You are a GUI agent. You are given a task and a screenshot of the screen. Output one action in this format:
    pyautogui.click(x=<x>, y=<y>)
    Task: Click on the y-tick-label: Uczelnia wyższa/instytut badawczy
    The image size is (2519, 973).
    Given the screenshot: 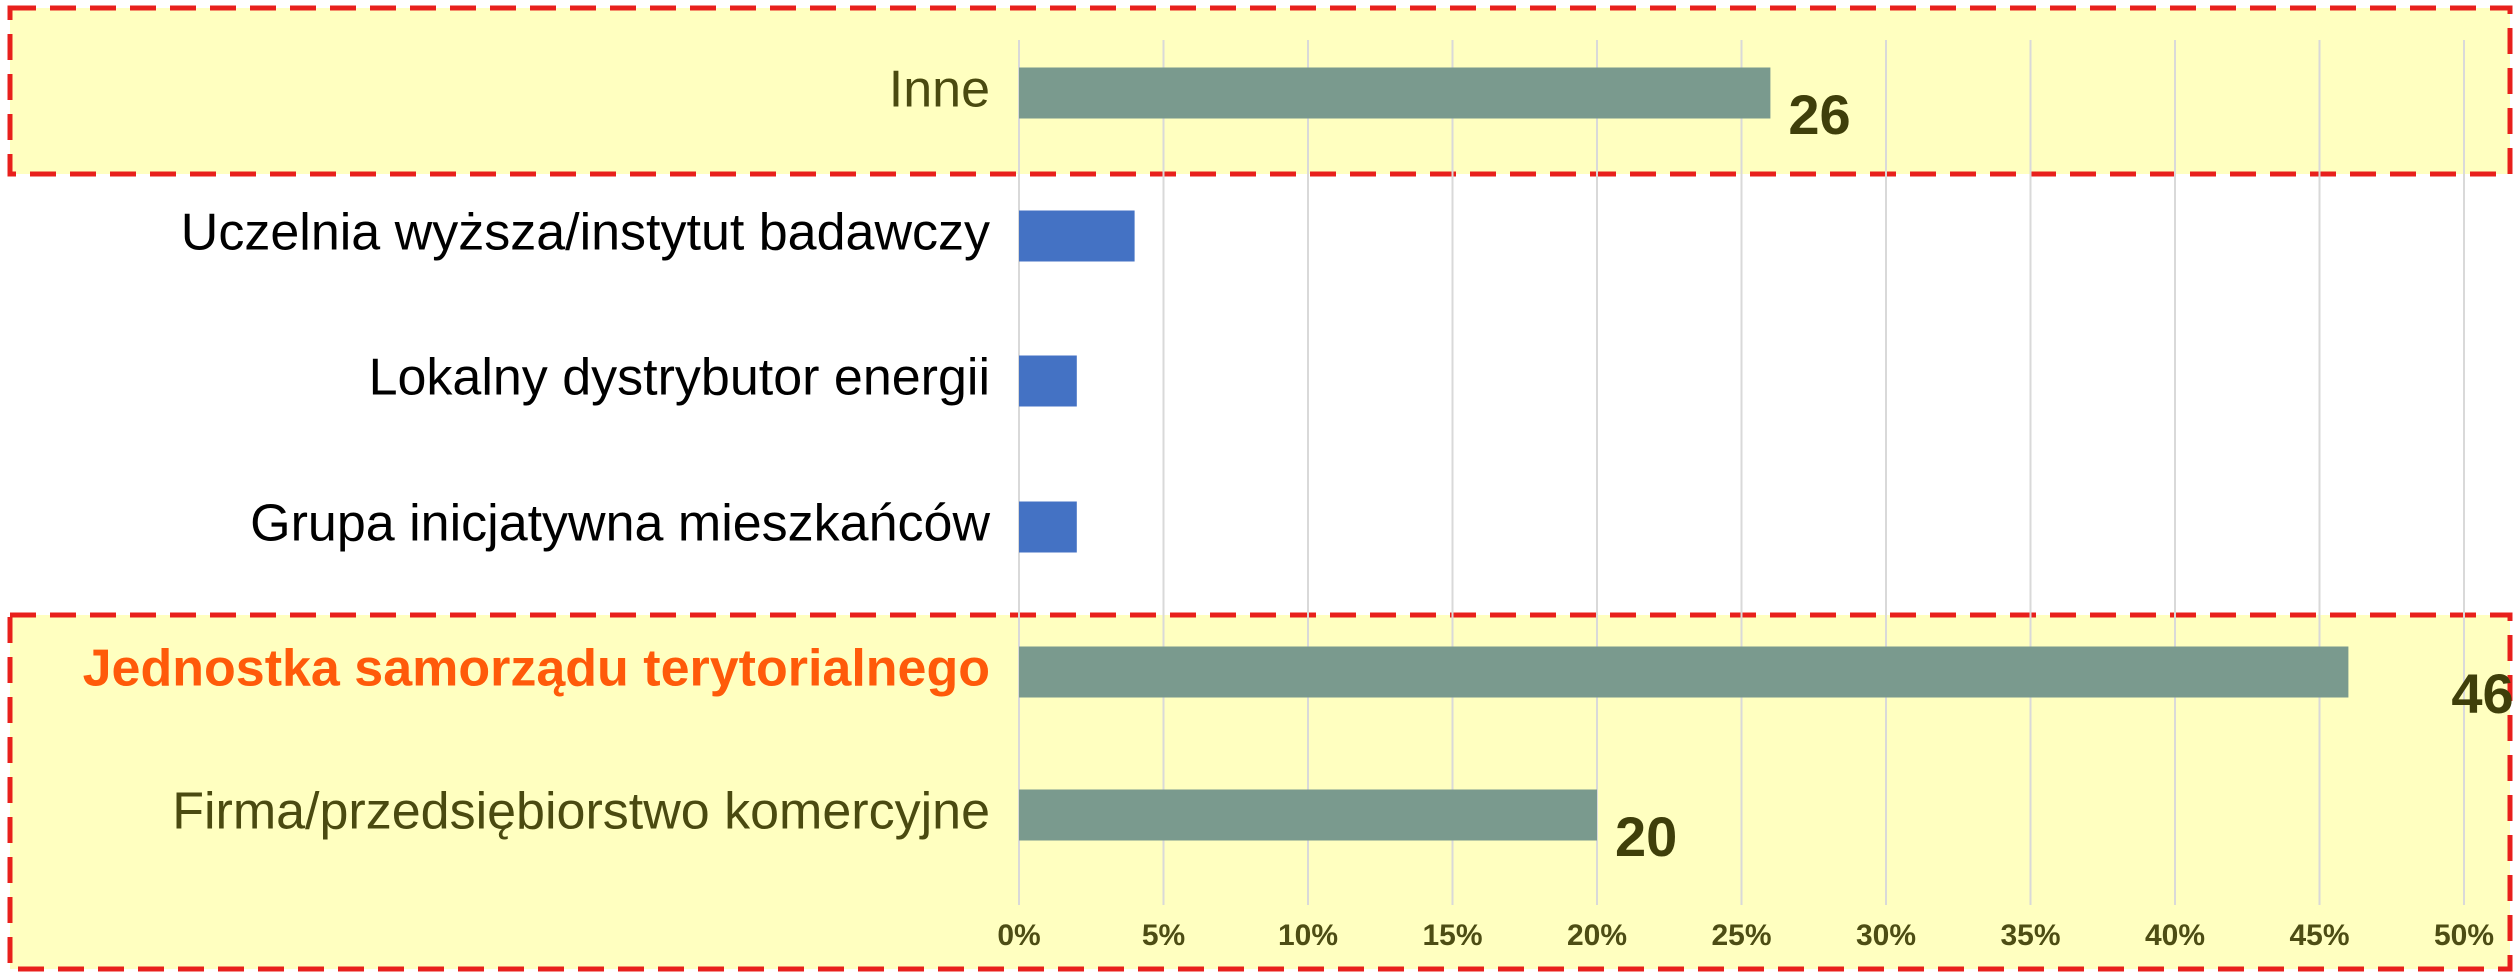 What is the action you would take?
    pyautogui.click(x=585, y=233)
    